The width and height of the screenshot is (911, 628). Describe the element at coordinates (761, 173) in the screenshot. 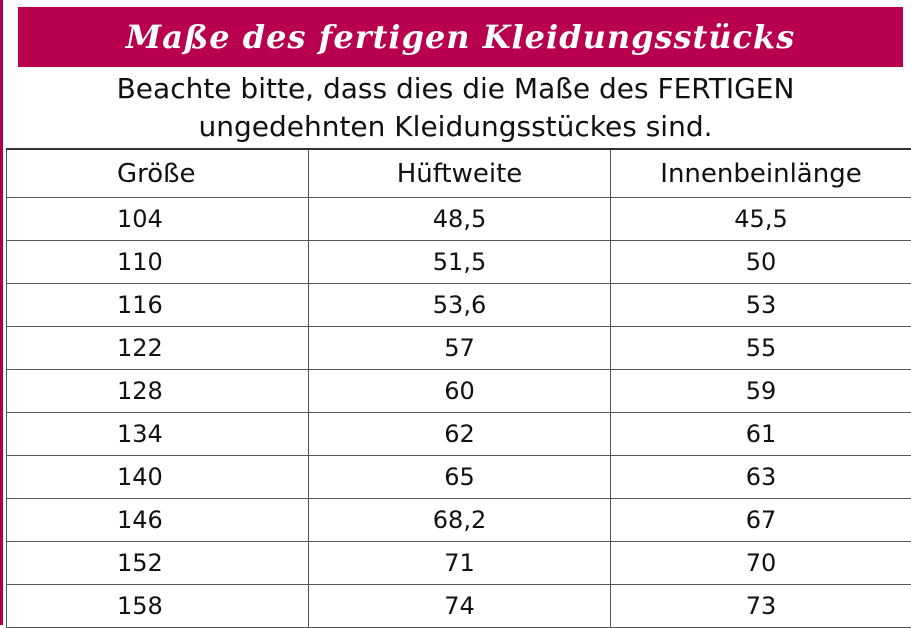

I see `header-inseam-length: Innenbeinlänge` at that location.